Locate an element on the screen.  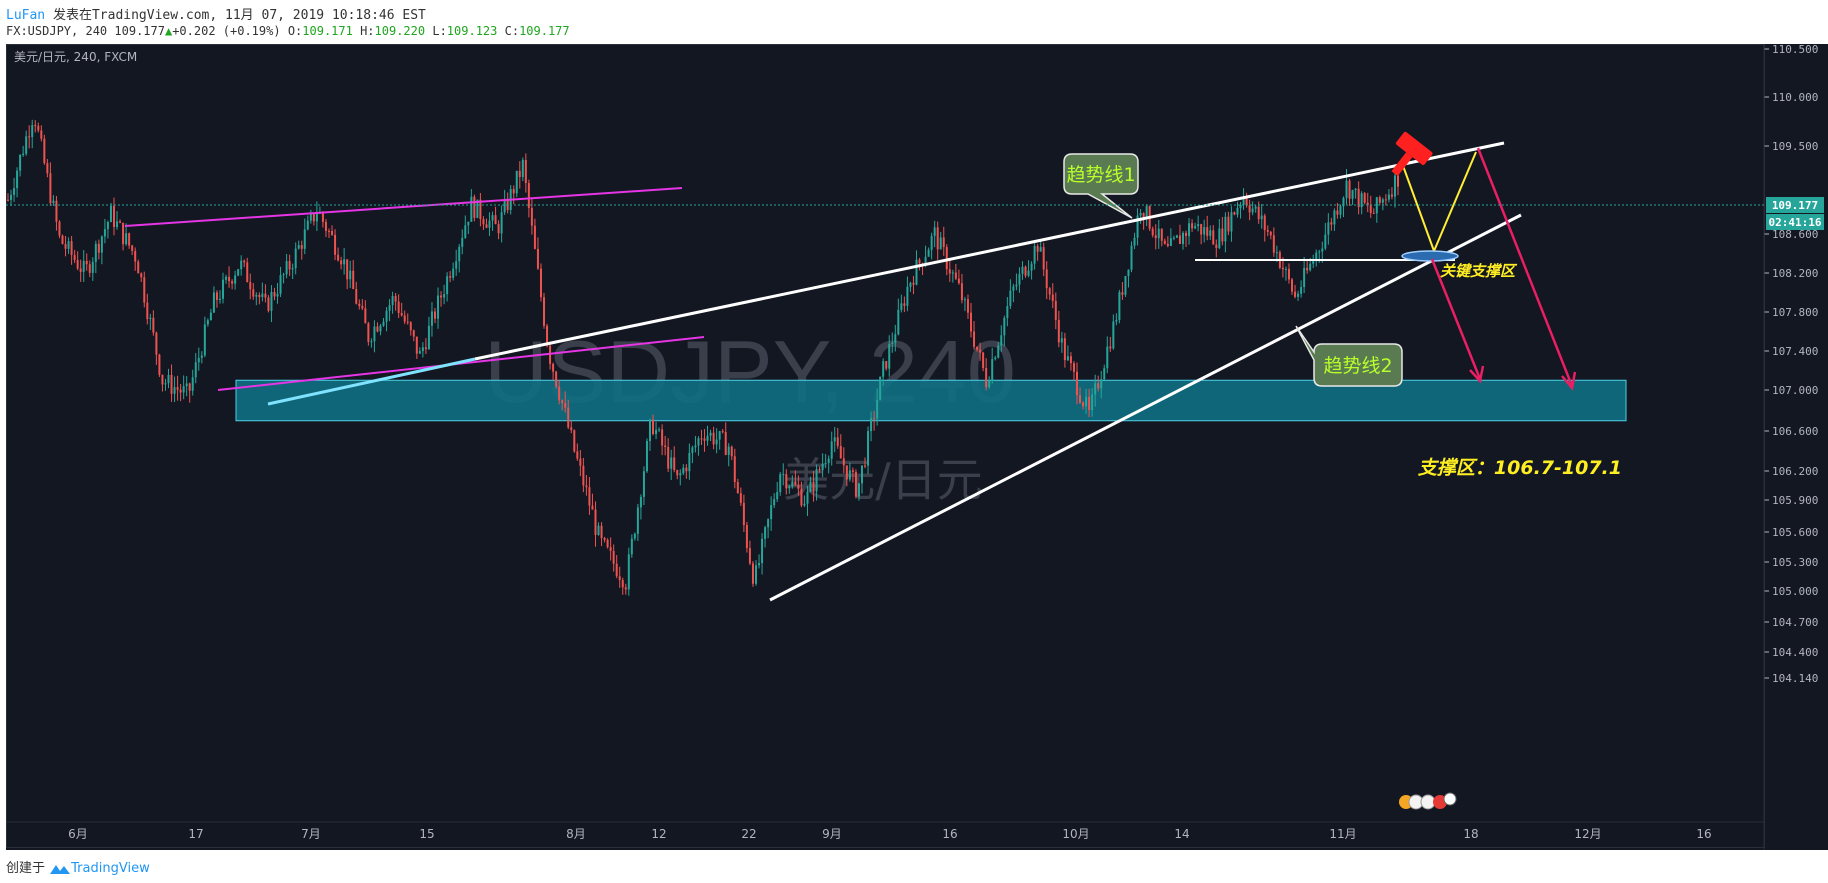
key-support-ellipse is located at coordinates (1430, 256).